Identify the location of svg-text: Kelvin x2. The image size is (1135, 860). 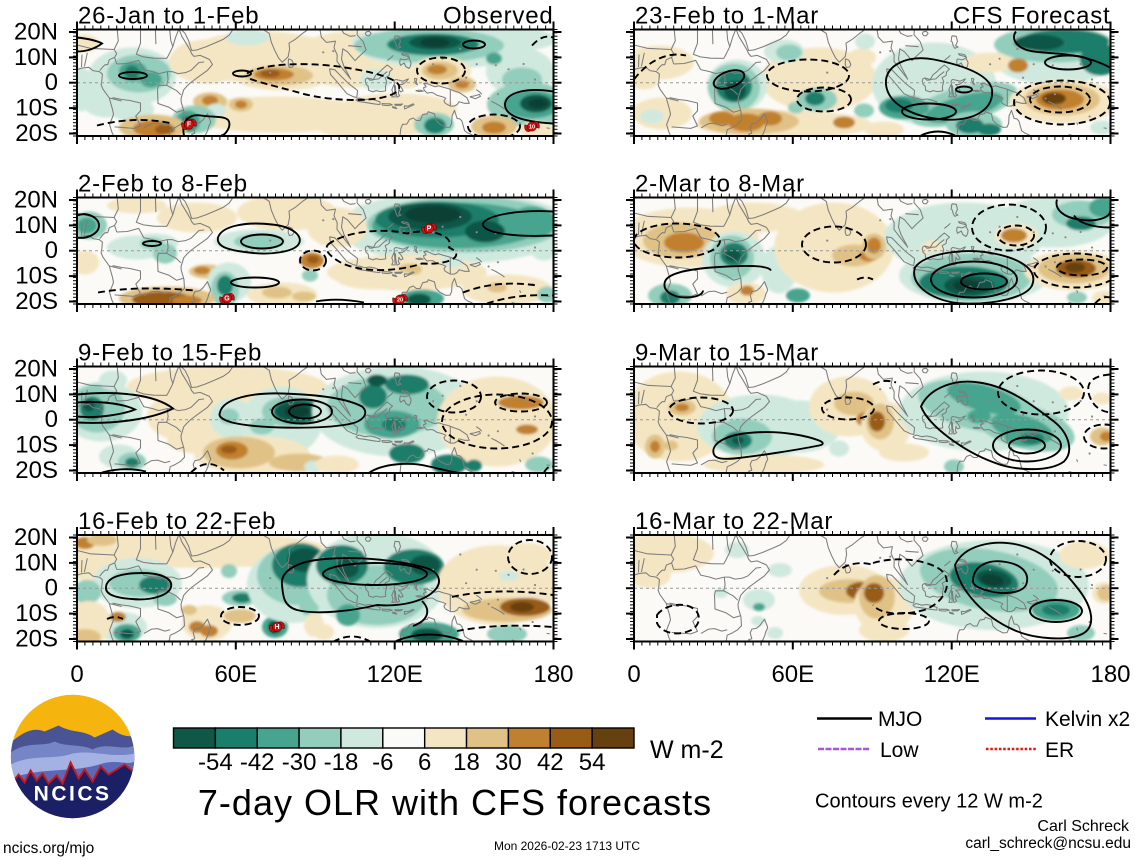
(1087, 719).